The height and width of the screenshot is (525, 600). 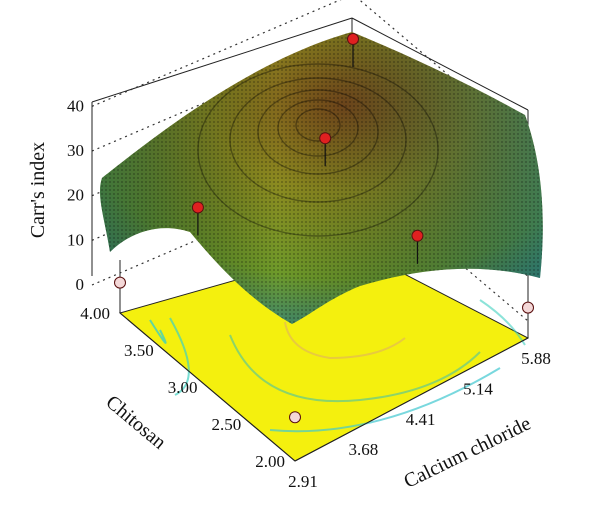 What do you see at coordinates (38, 190) in the screenshot?
I see `z-axis-title: Carr's index` at bounding box center [38, 190].